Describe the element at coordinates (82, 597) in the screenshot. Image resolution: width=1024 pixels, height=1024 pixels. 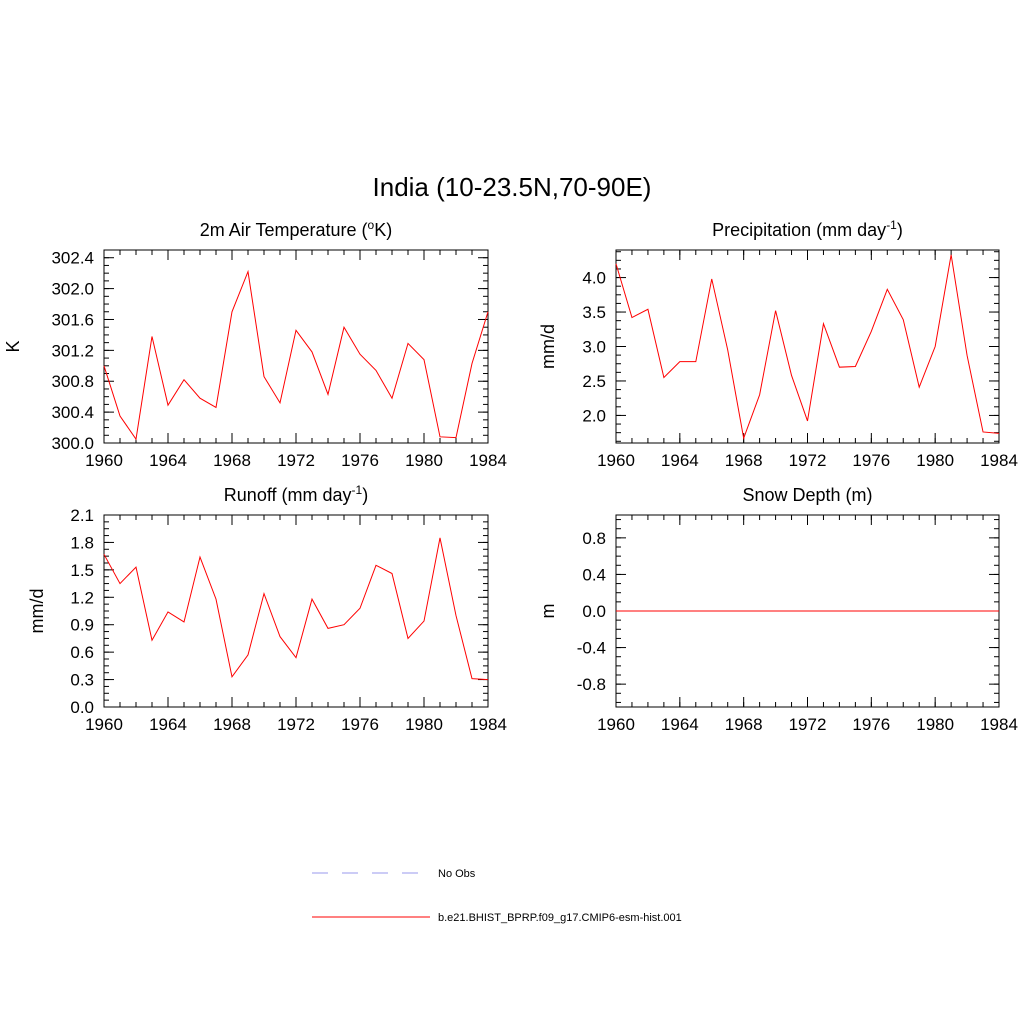
I see `y-tick-label: 1.2` at that location.